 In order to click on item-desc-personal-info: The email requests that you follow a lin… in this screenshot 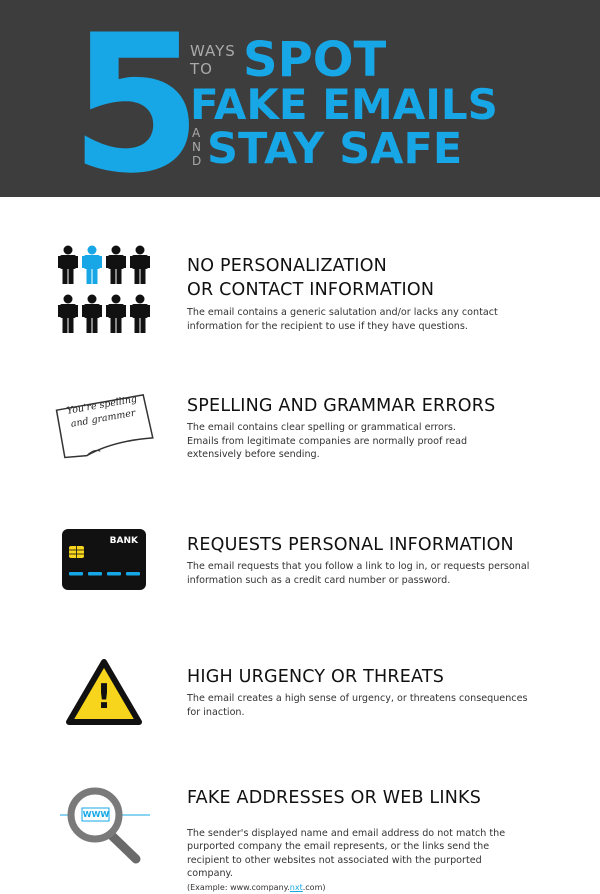, I will do `click(358, 573)`.